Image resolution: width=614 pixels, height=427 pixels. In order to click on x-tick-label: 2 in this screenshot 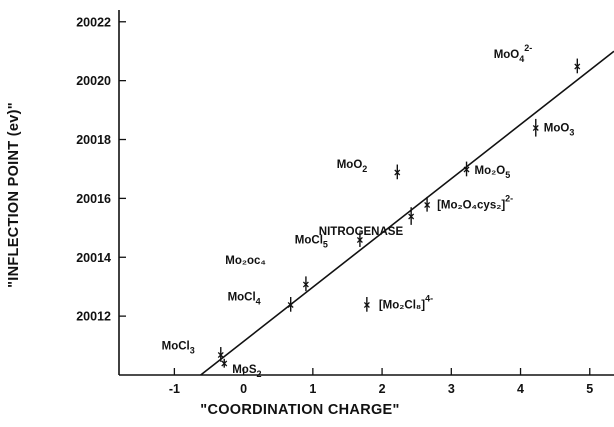, I will do `click(382, 389)`.